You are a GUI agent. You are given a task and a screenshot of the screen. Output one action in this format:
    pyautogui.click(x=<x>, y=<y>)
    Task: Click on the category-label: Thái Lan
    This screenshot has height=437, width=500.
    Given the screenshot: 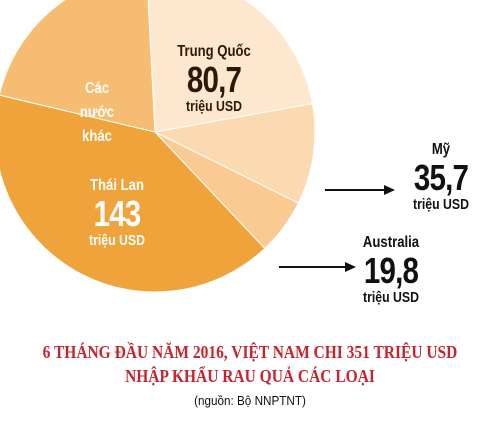 What is the action you would take?
    pyautogui.click(x=117, y=185)
    